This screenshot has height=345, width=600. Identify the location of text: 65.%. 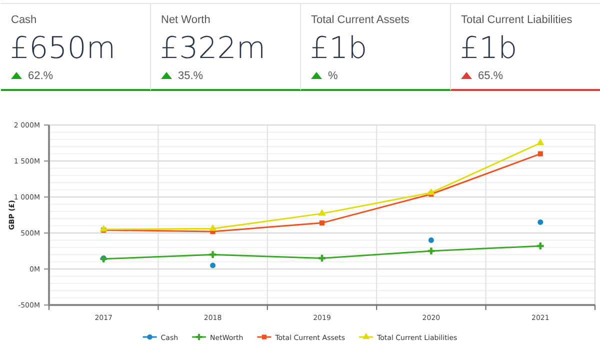
(491, 76).